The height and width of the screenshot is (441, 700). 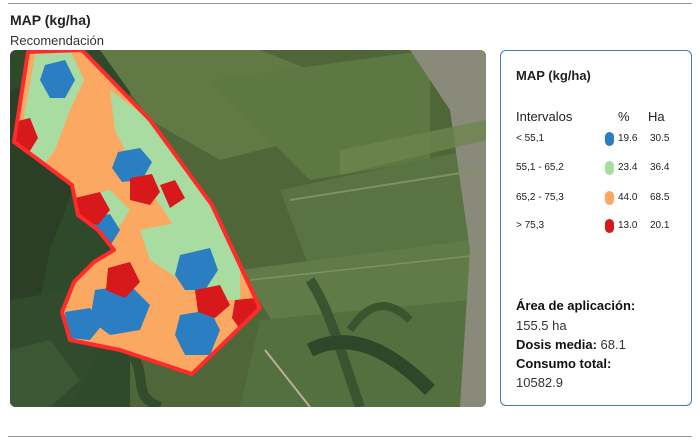 What do you see at coordinates (556, 344) in the screenshot?
I see `average-dose-label: Dosis media:` at bounding box center [556, 344].